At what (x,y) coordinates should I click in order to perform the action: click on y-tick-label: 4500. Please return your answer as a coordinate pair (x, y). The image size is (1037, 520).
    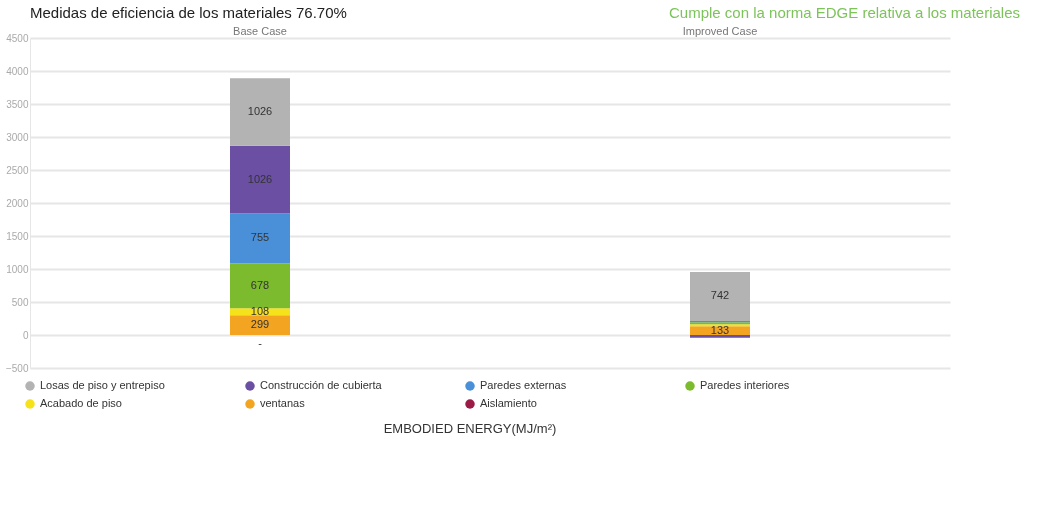
    Looking at the image, I should click on (17, 38).